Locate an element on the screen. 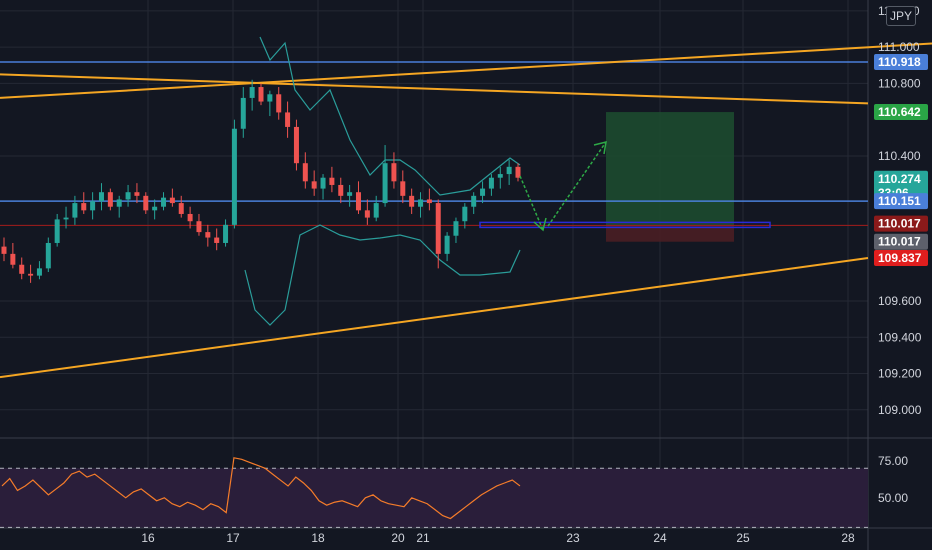 The height and width of the screenshot is (550, 932). rsi-line is located at coordinates (261, 488).